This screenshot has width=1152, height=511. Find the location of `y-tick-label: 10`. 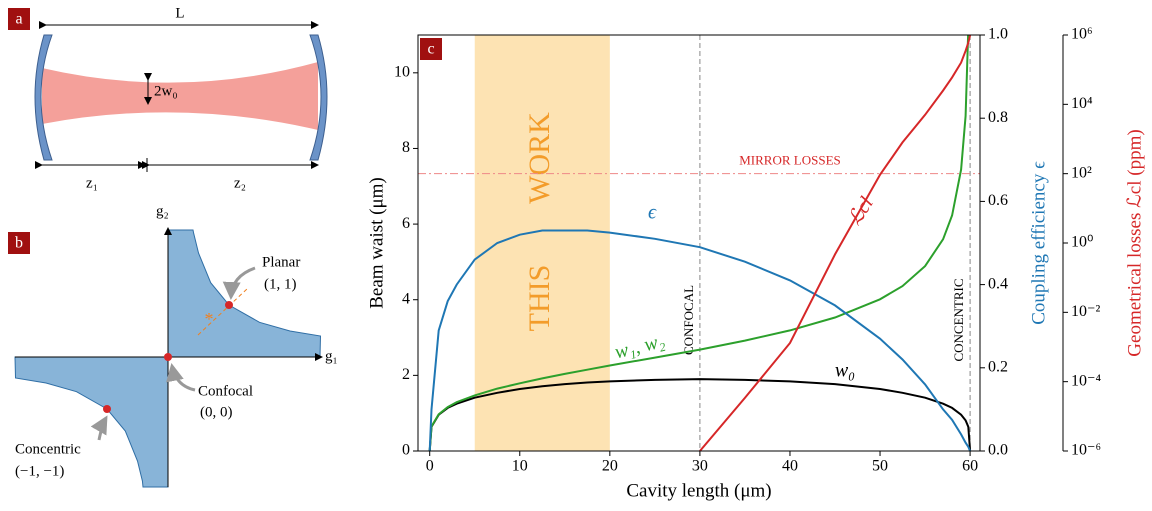

y-tick-label: 10 is located at coordinates (402, 71).